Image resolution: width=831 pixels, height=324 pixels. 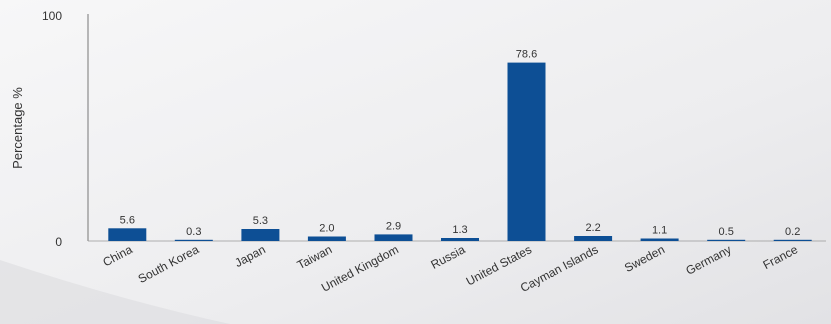 I want to click on bar-sweden, so click(x=659, y=239).